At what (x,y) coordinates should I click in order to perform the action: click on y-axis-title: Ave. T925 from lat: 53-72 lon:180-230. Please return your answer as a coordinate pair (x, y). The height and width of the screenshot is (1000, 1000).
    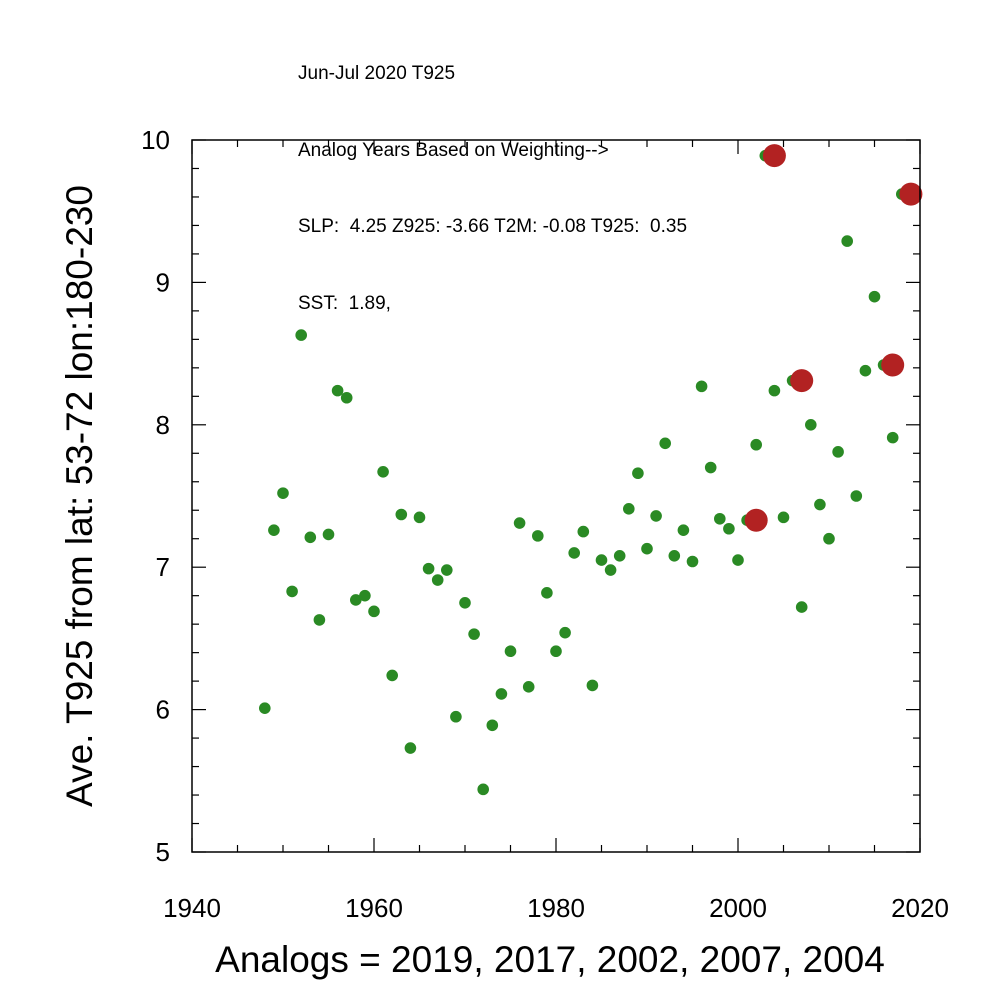
    Looking at the image, I should click on (79, 496).